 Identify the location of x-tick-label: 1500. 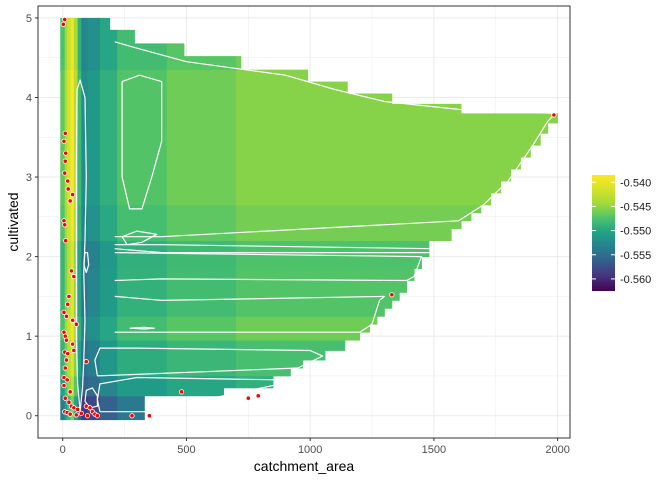
(434, 450).